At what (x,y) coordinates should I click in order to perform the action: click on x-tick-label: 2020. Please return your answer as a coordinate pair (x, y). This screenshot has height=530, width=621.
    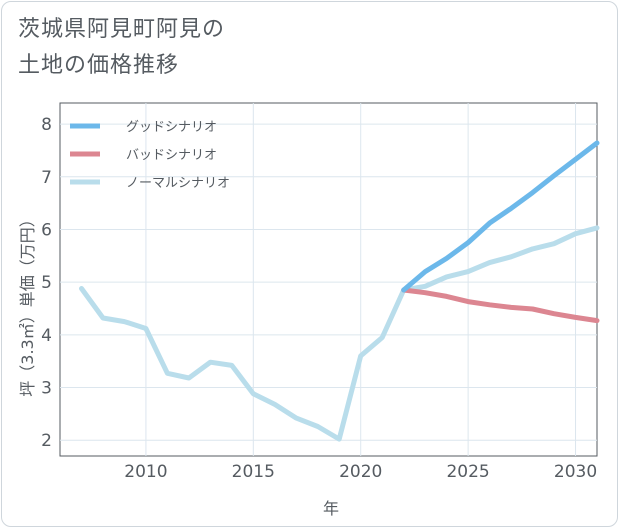
    Looking at the image, I should click on (360, 472).